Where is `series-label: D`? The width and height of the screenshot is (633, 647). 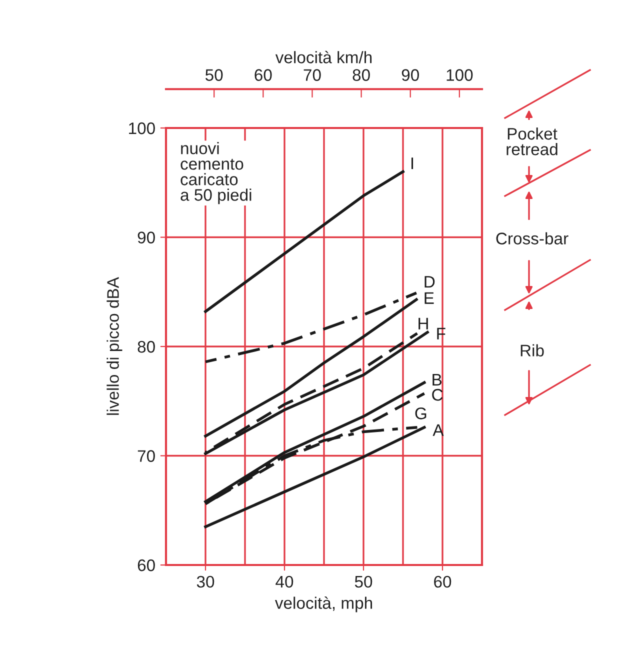
series-label: D is located at coordinates (429, 282).